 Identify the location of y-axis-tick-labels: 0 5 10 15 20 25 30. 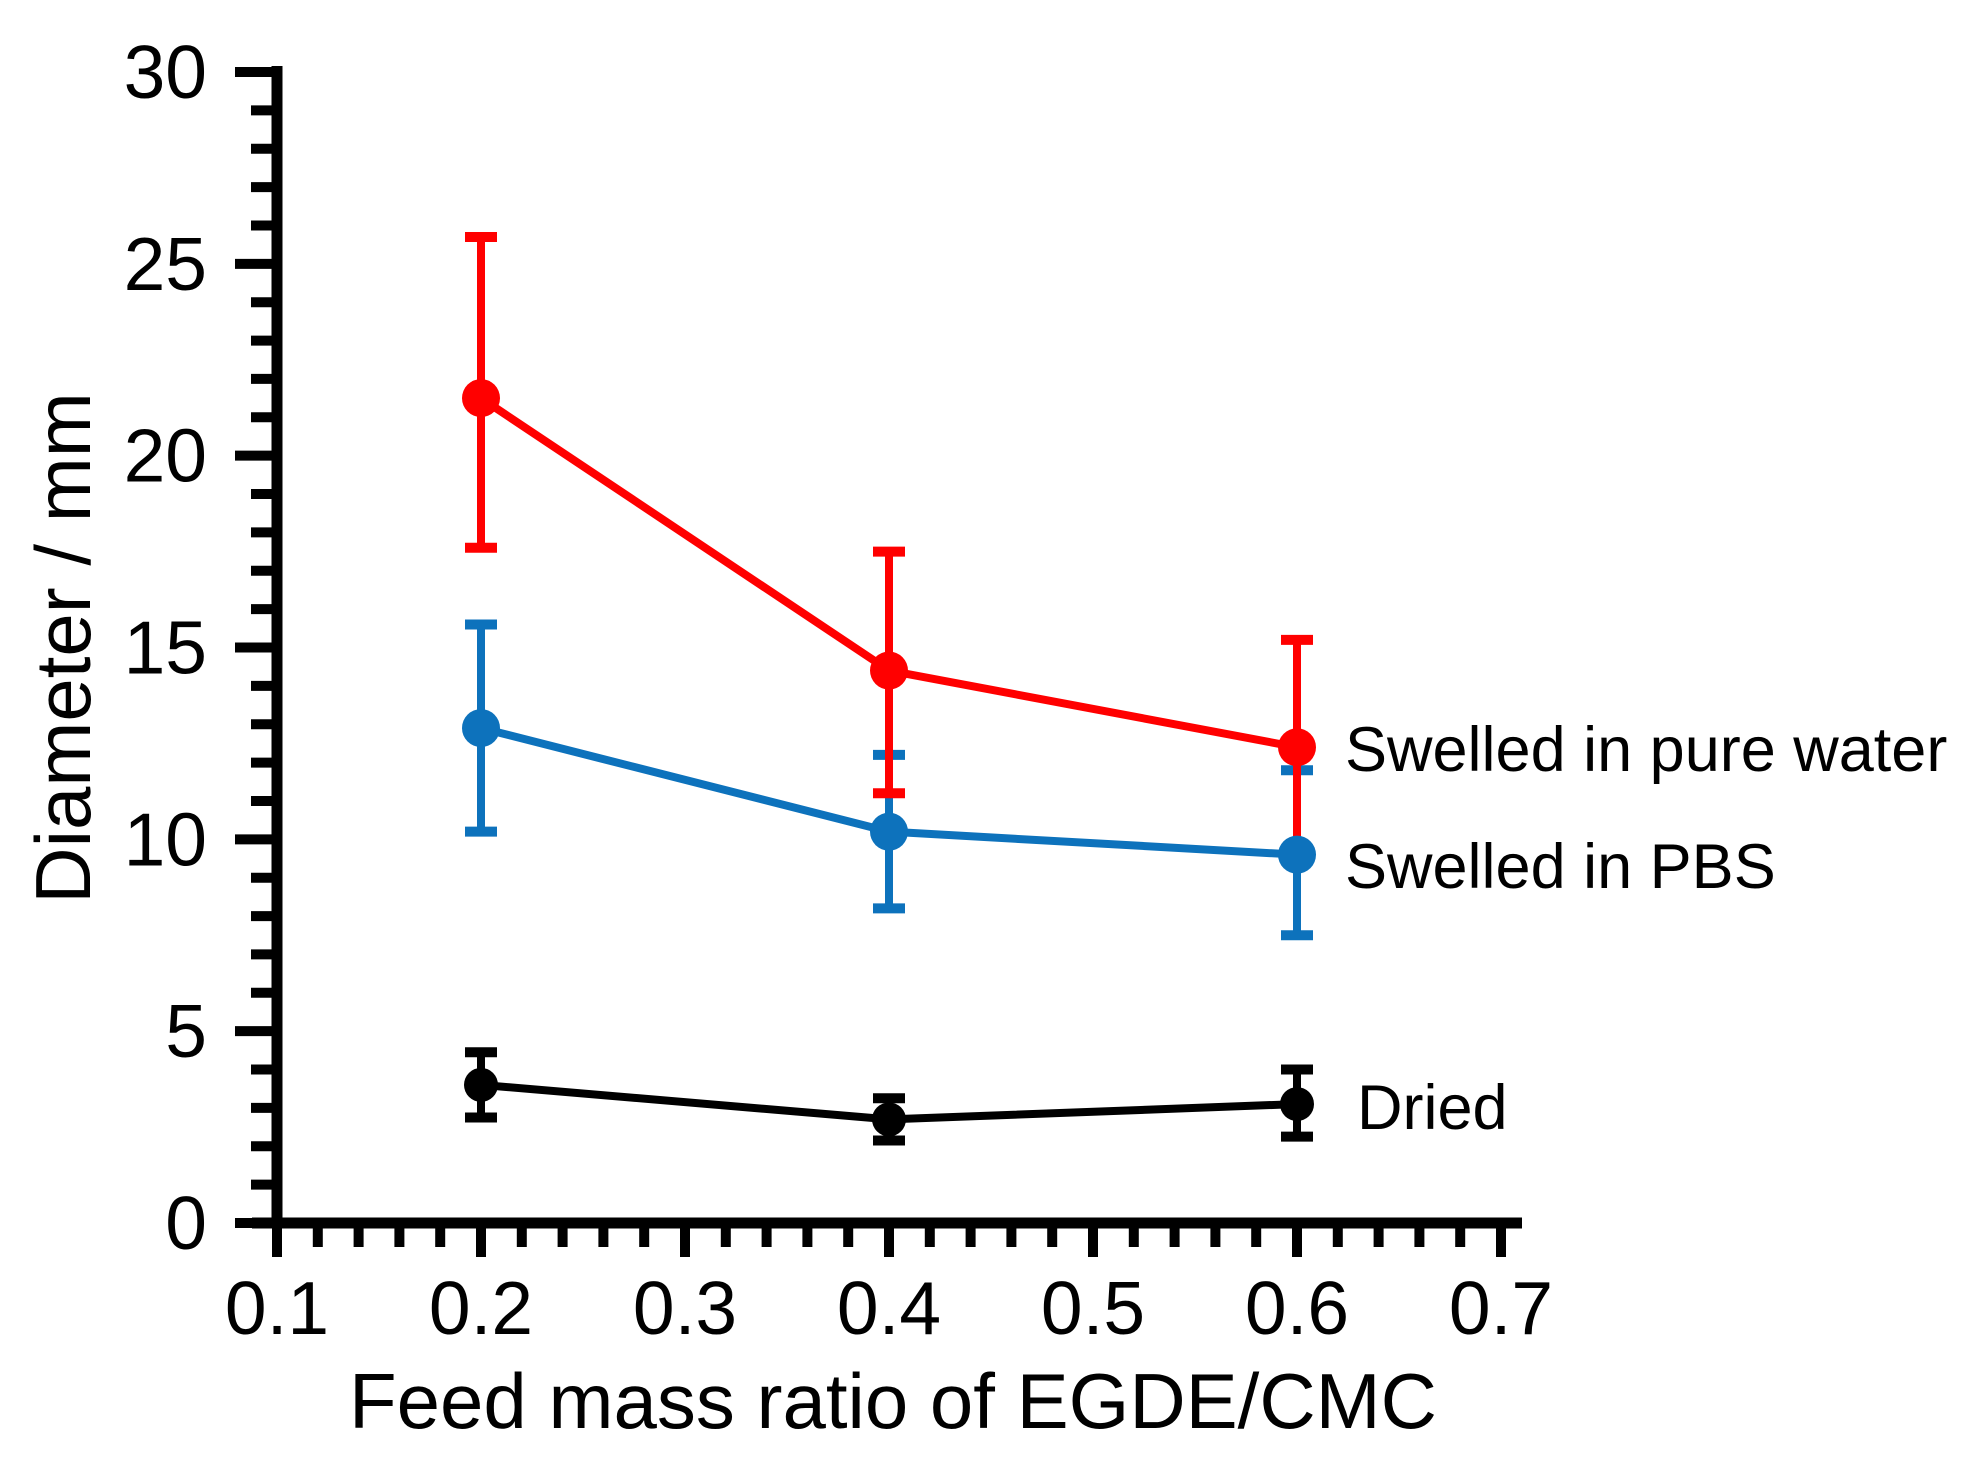
(165, 647).